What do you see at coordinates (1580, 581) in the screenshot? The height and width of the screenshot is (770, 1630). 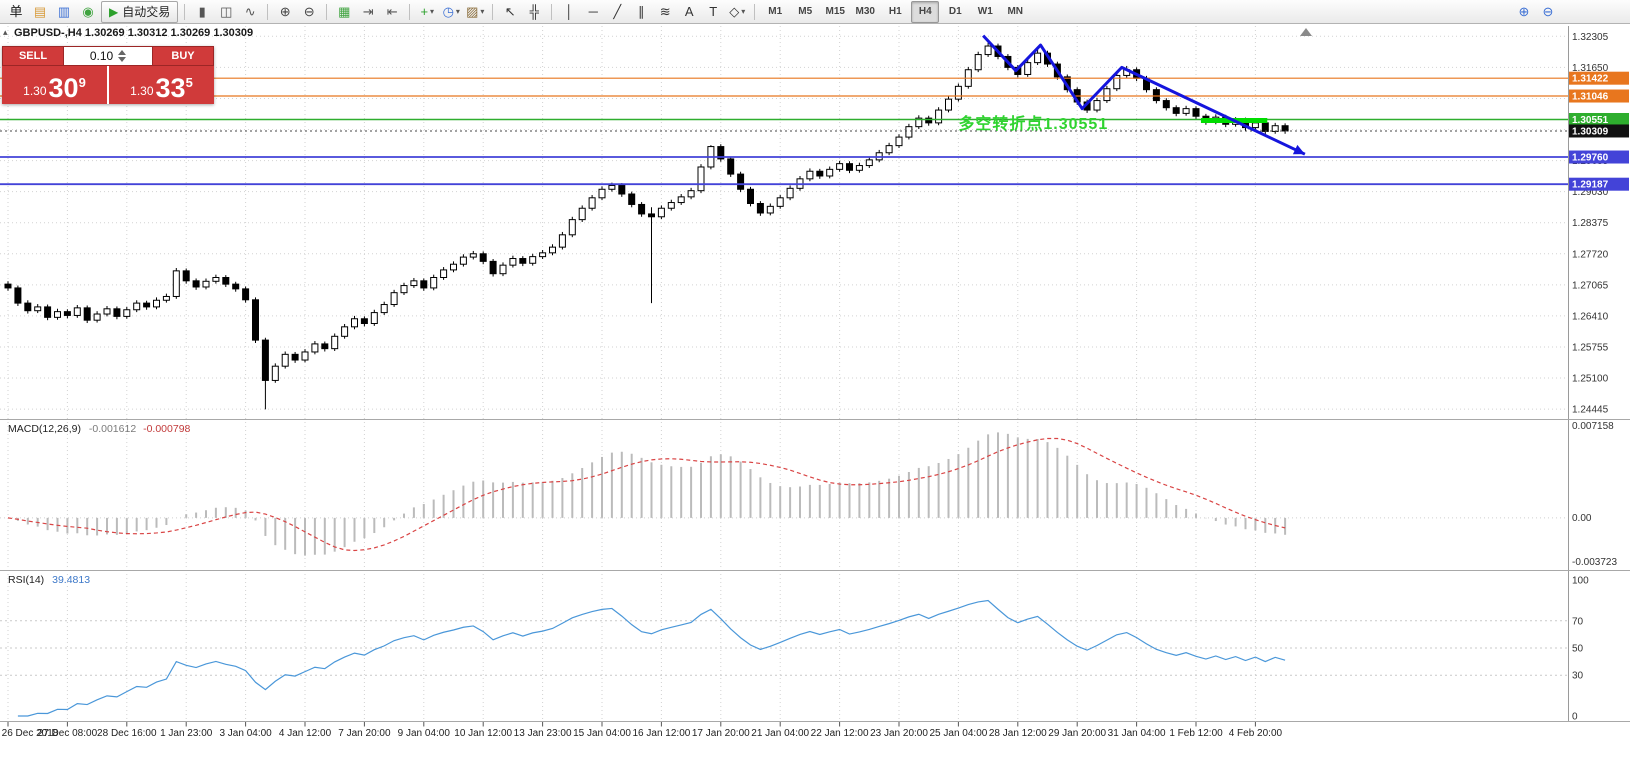 I see `svg-text: 100` at bounding box center [1580, 581].